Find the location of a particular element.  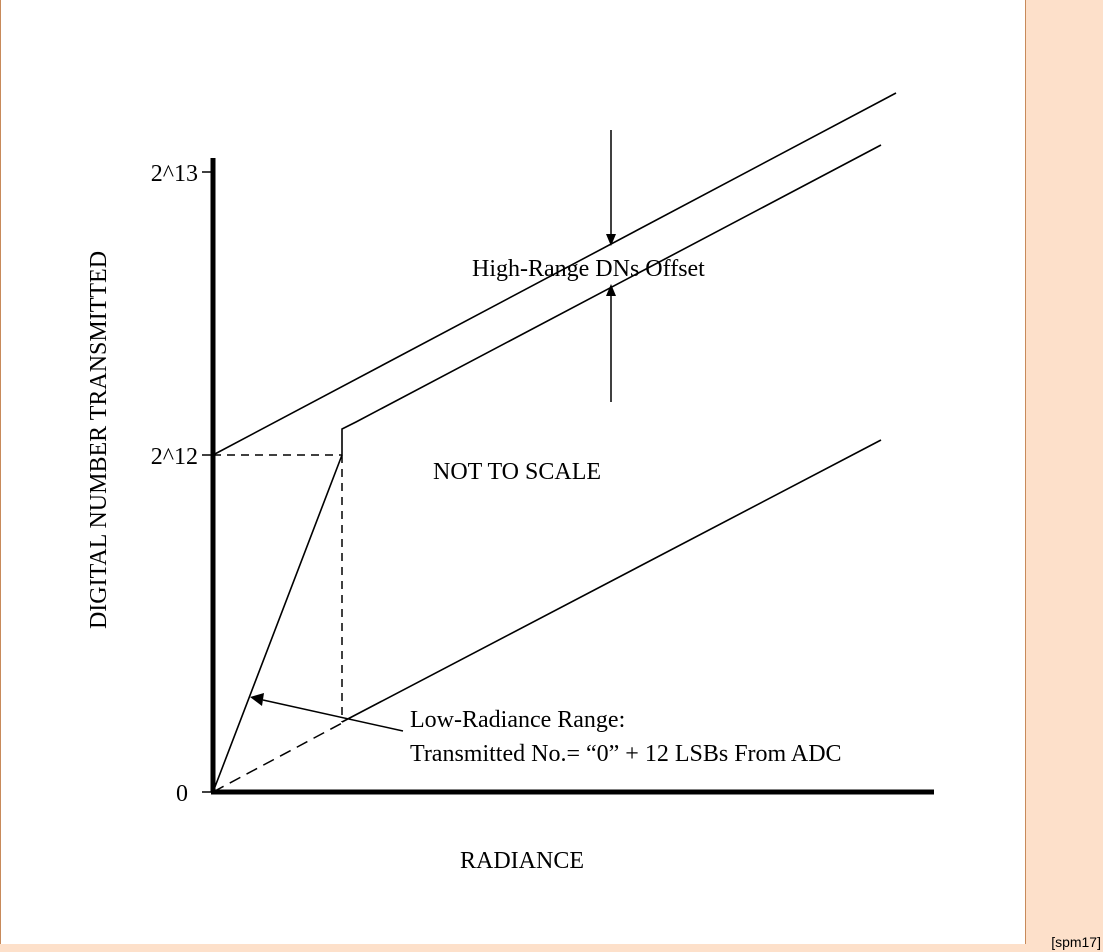

page-tag: [spm17] is located at coordinates (1076, 942).